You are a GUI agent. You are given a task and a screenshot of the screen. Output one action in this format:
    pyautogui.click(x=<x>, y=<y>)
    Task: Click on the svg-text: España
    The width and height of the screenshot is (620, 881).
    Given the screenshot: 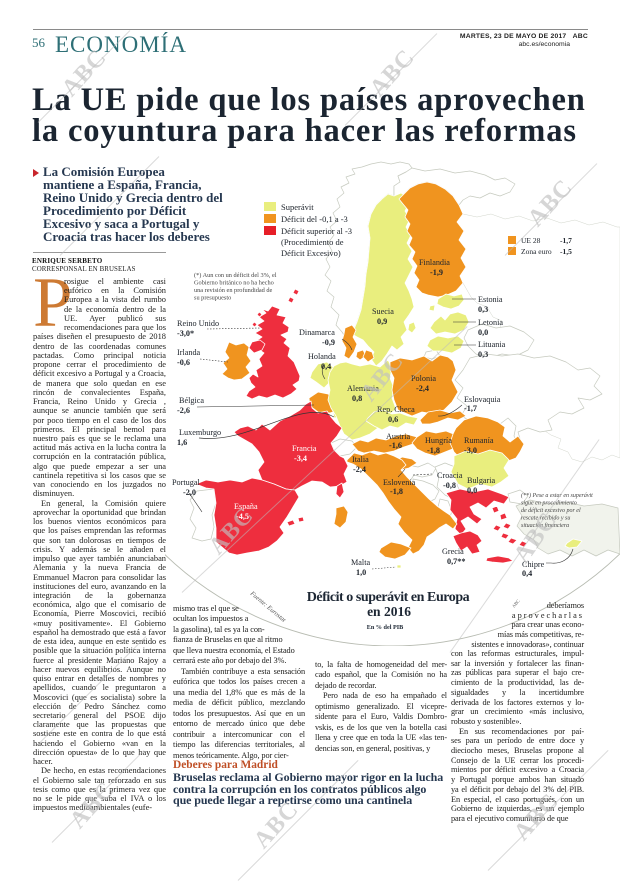 What is the action you would take?
    pyautogui.click(x=246, y=506)
    